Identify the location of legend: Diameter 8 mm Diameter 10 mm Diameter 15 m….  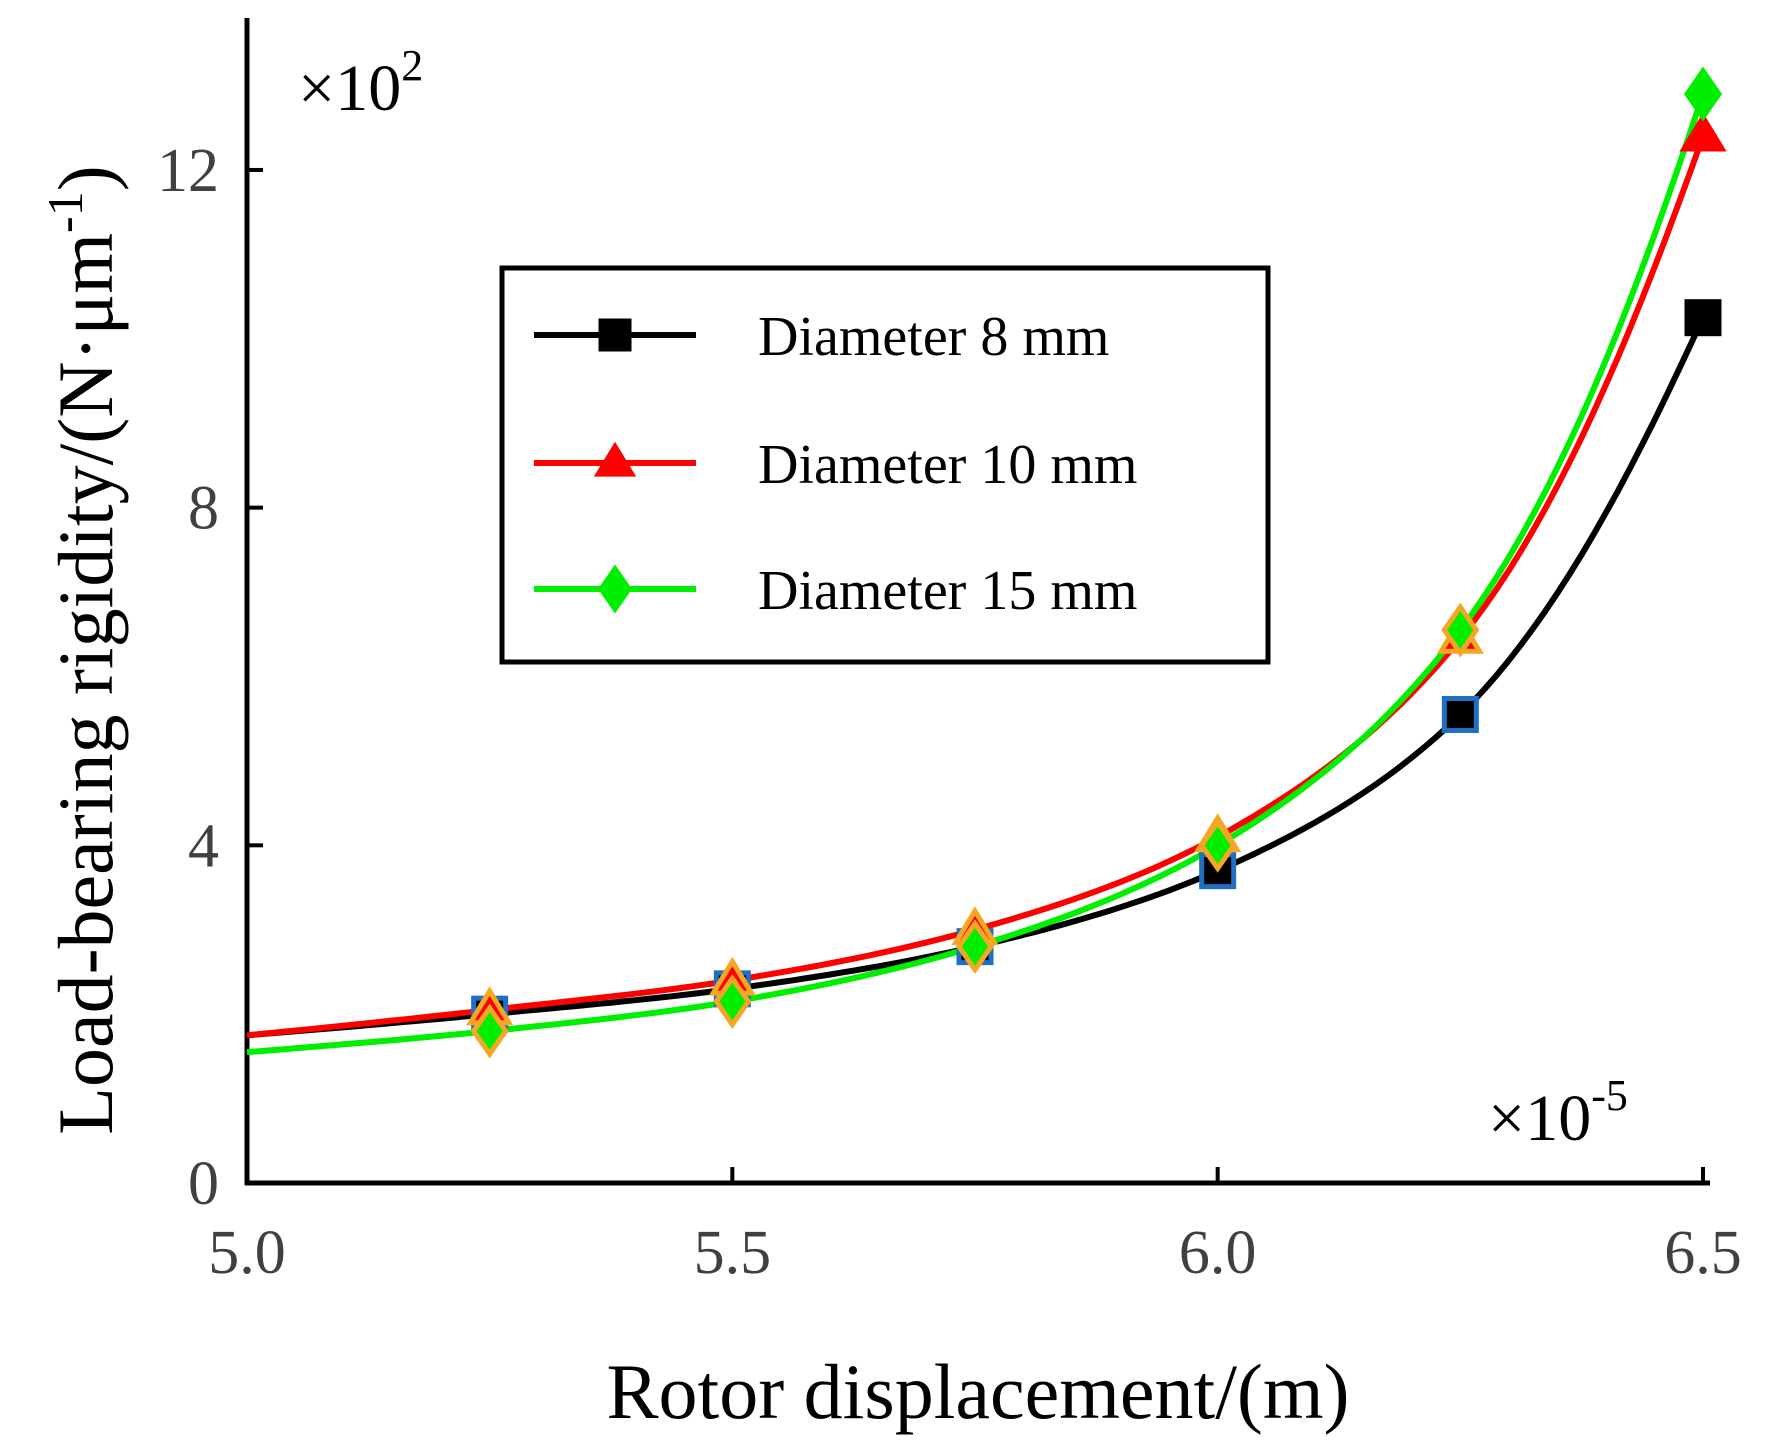
(885, 465).